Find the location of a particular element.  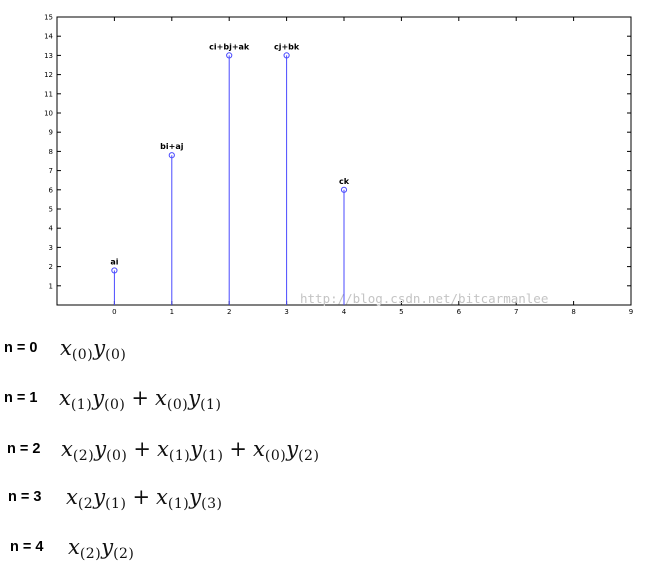

y-tick-label: 2 is located at coordinates (51, 267).